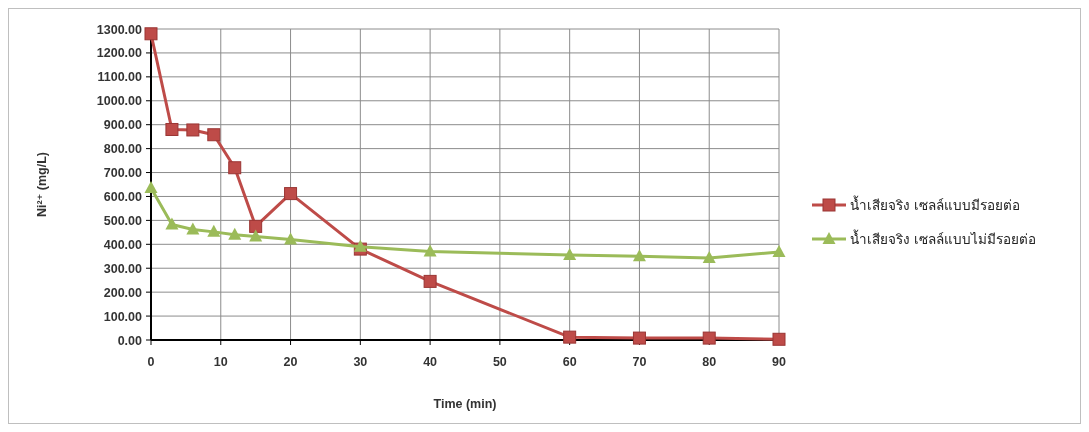  I want to click on y-tick-label: 300.00, so click(123, 268).